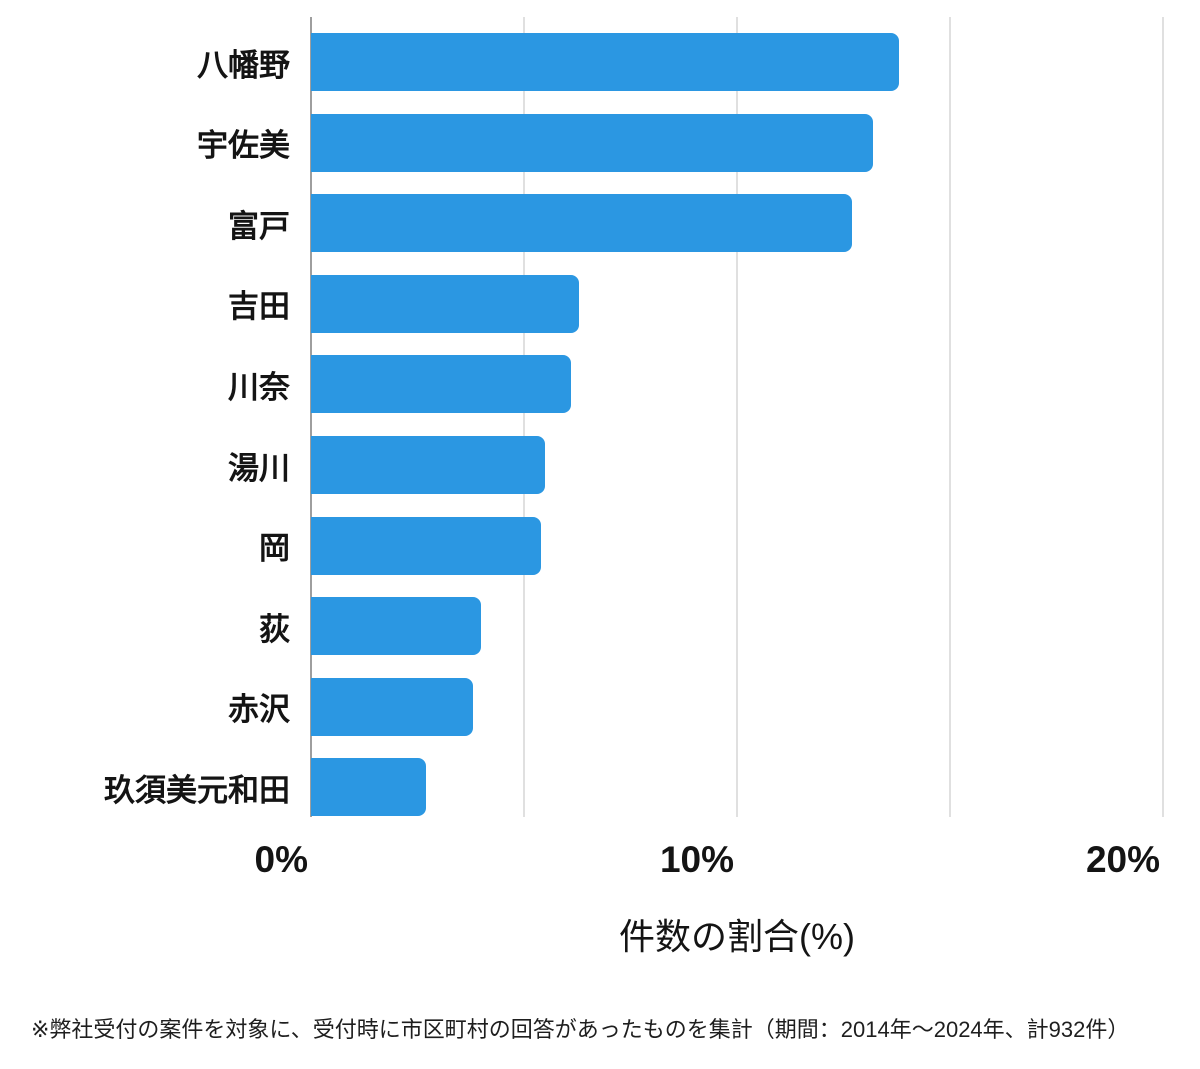 The width and height of the screenshot is (1200, 1069). What do you see at coordinates (259, 468) in the screenshot?
I see `y-axis-label-湯川: 湯川` at bounding box center [259, 468].